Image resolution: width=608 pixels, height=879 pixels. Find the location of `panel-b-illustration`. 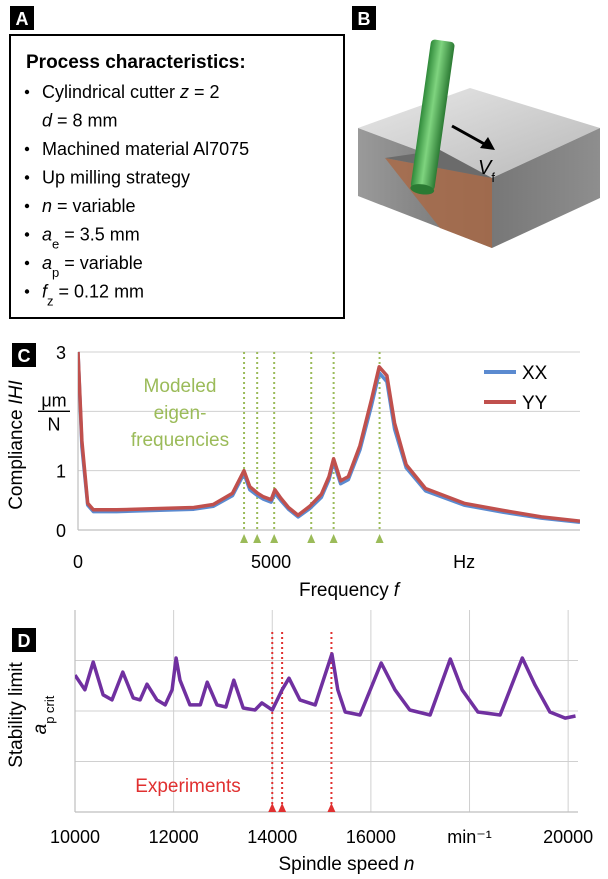

panel-b-illustration is located at coordinates (479, 143).